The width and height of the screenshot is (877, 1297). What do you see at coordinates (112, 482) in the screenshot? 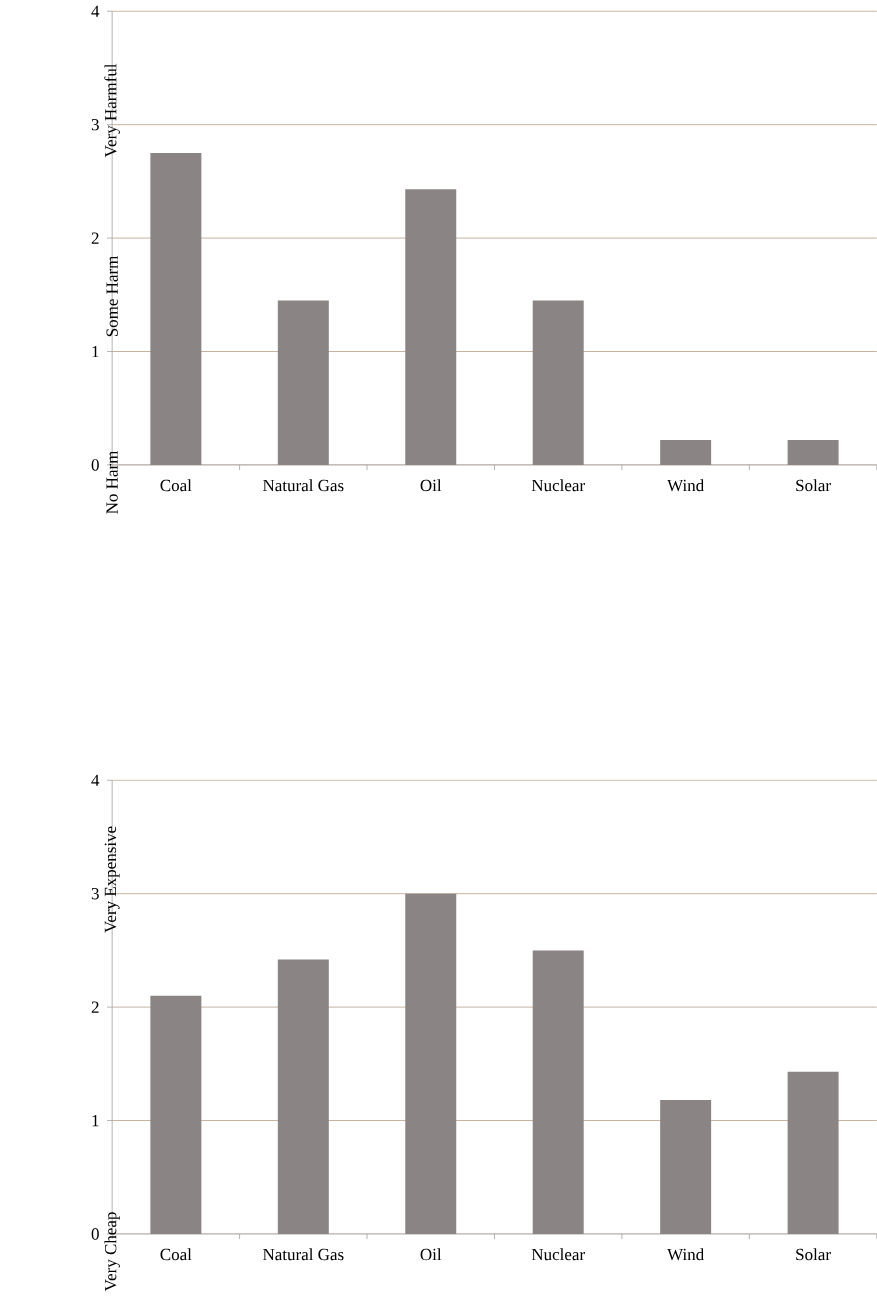
I see `annotation: No Harm` at bounding box center [112, 482].